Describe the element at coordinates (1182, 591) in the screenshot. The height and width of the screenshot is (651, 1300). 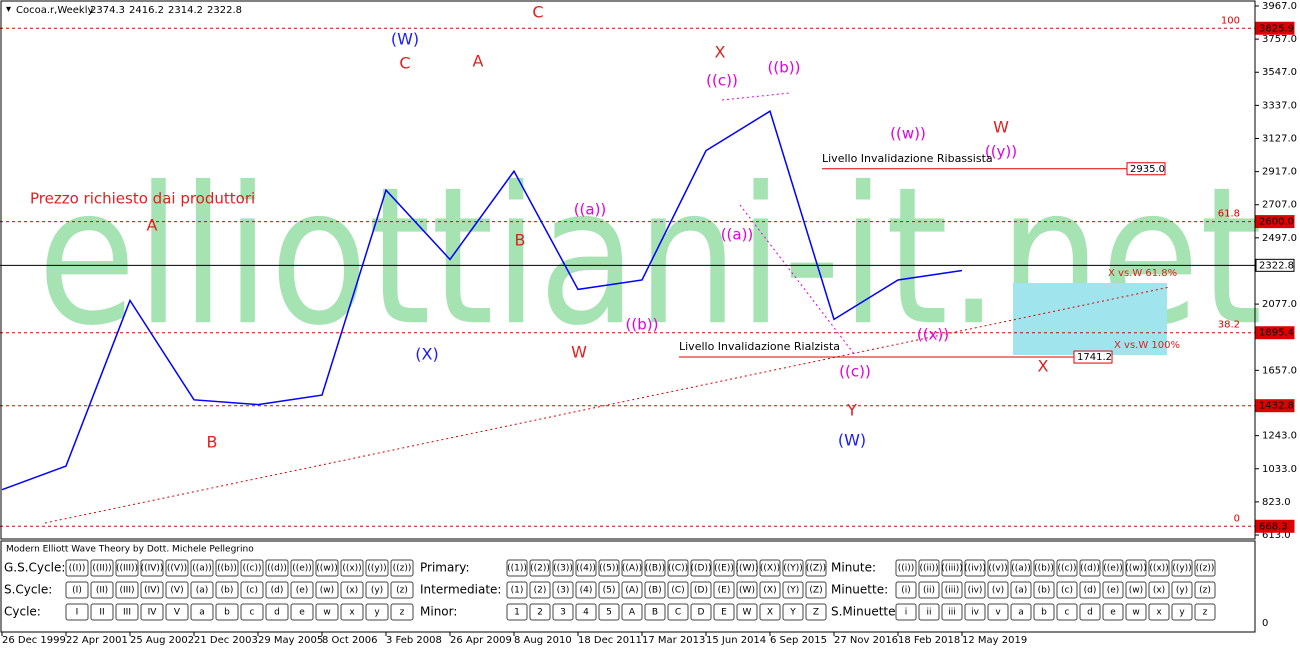
I see `wave-button-label: (y)` at that location.